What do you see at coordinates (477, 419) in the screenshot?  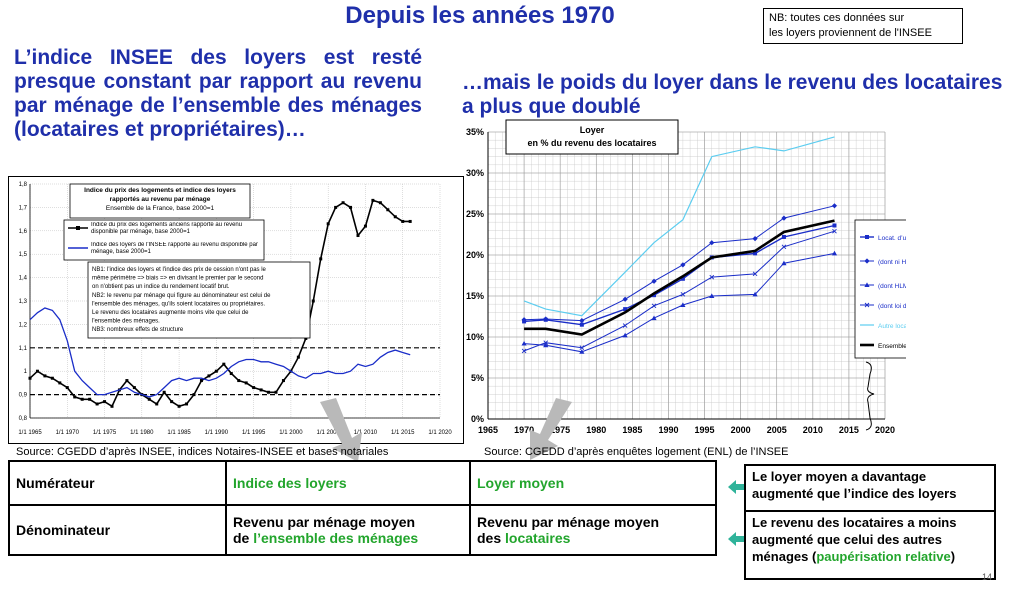 I see `right-y-tick-label: 0%` at bounding box center [477, 419].